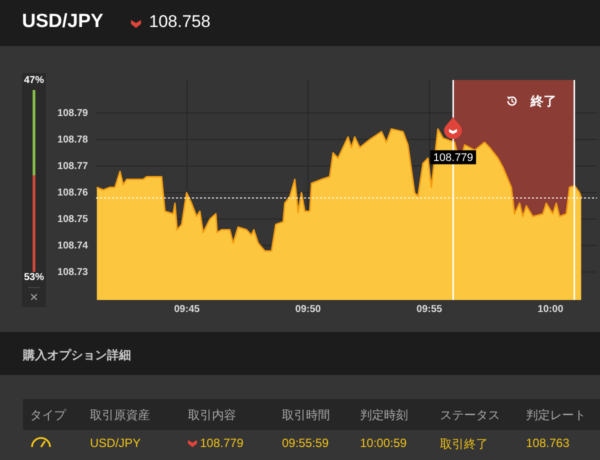 The width and height of the screenshot is (600, 460). I want to click on y-tick-label: 108.74, so click(72, 246).